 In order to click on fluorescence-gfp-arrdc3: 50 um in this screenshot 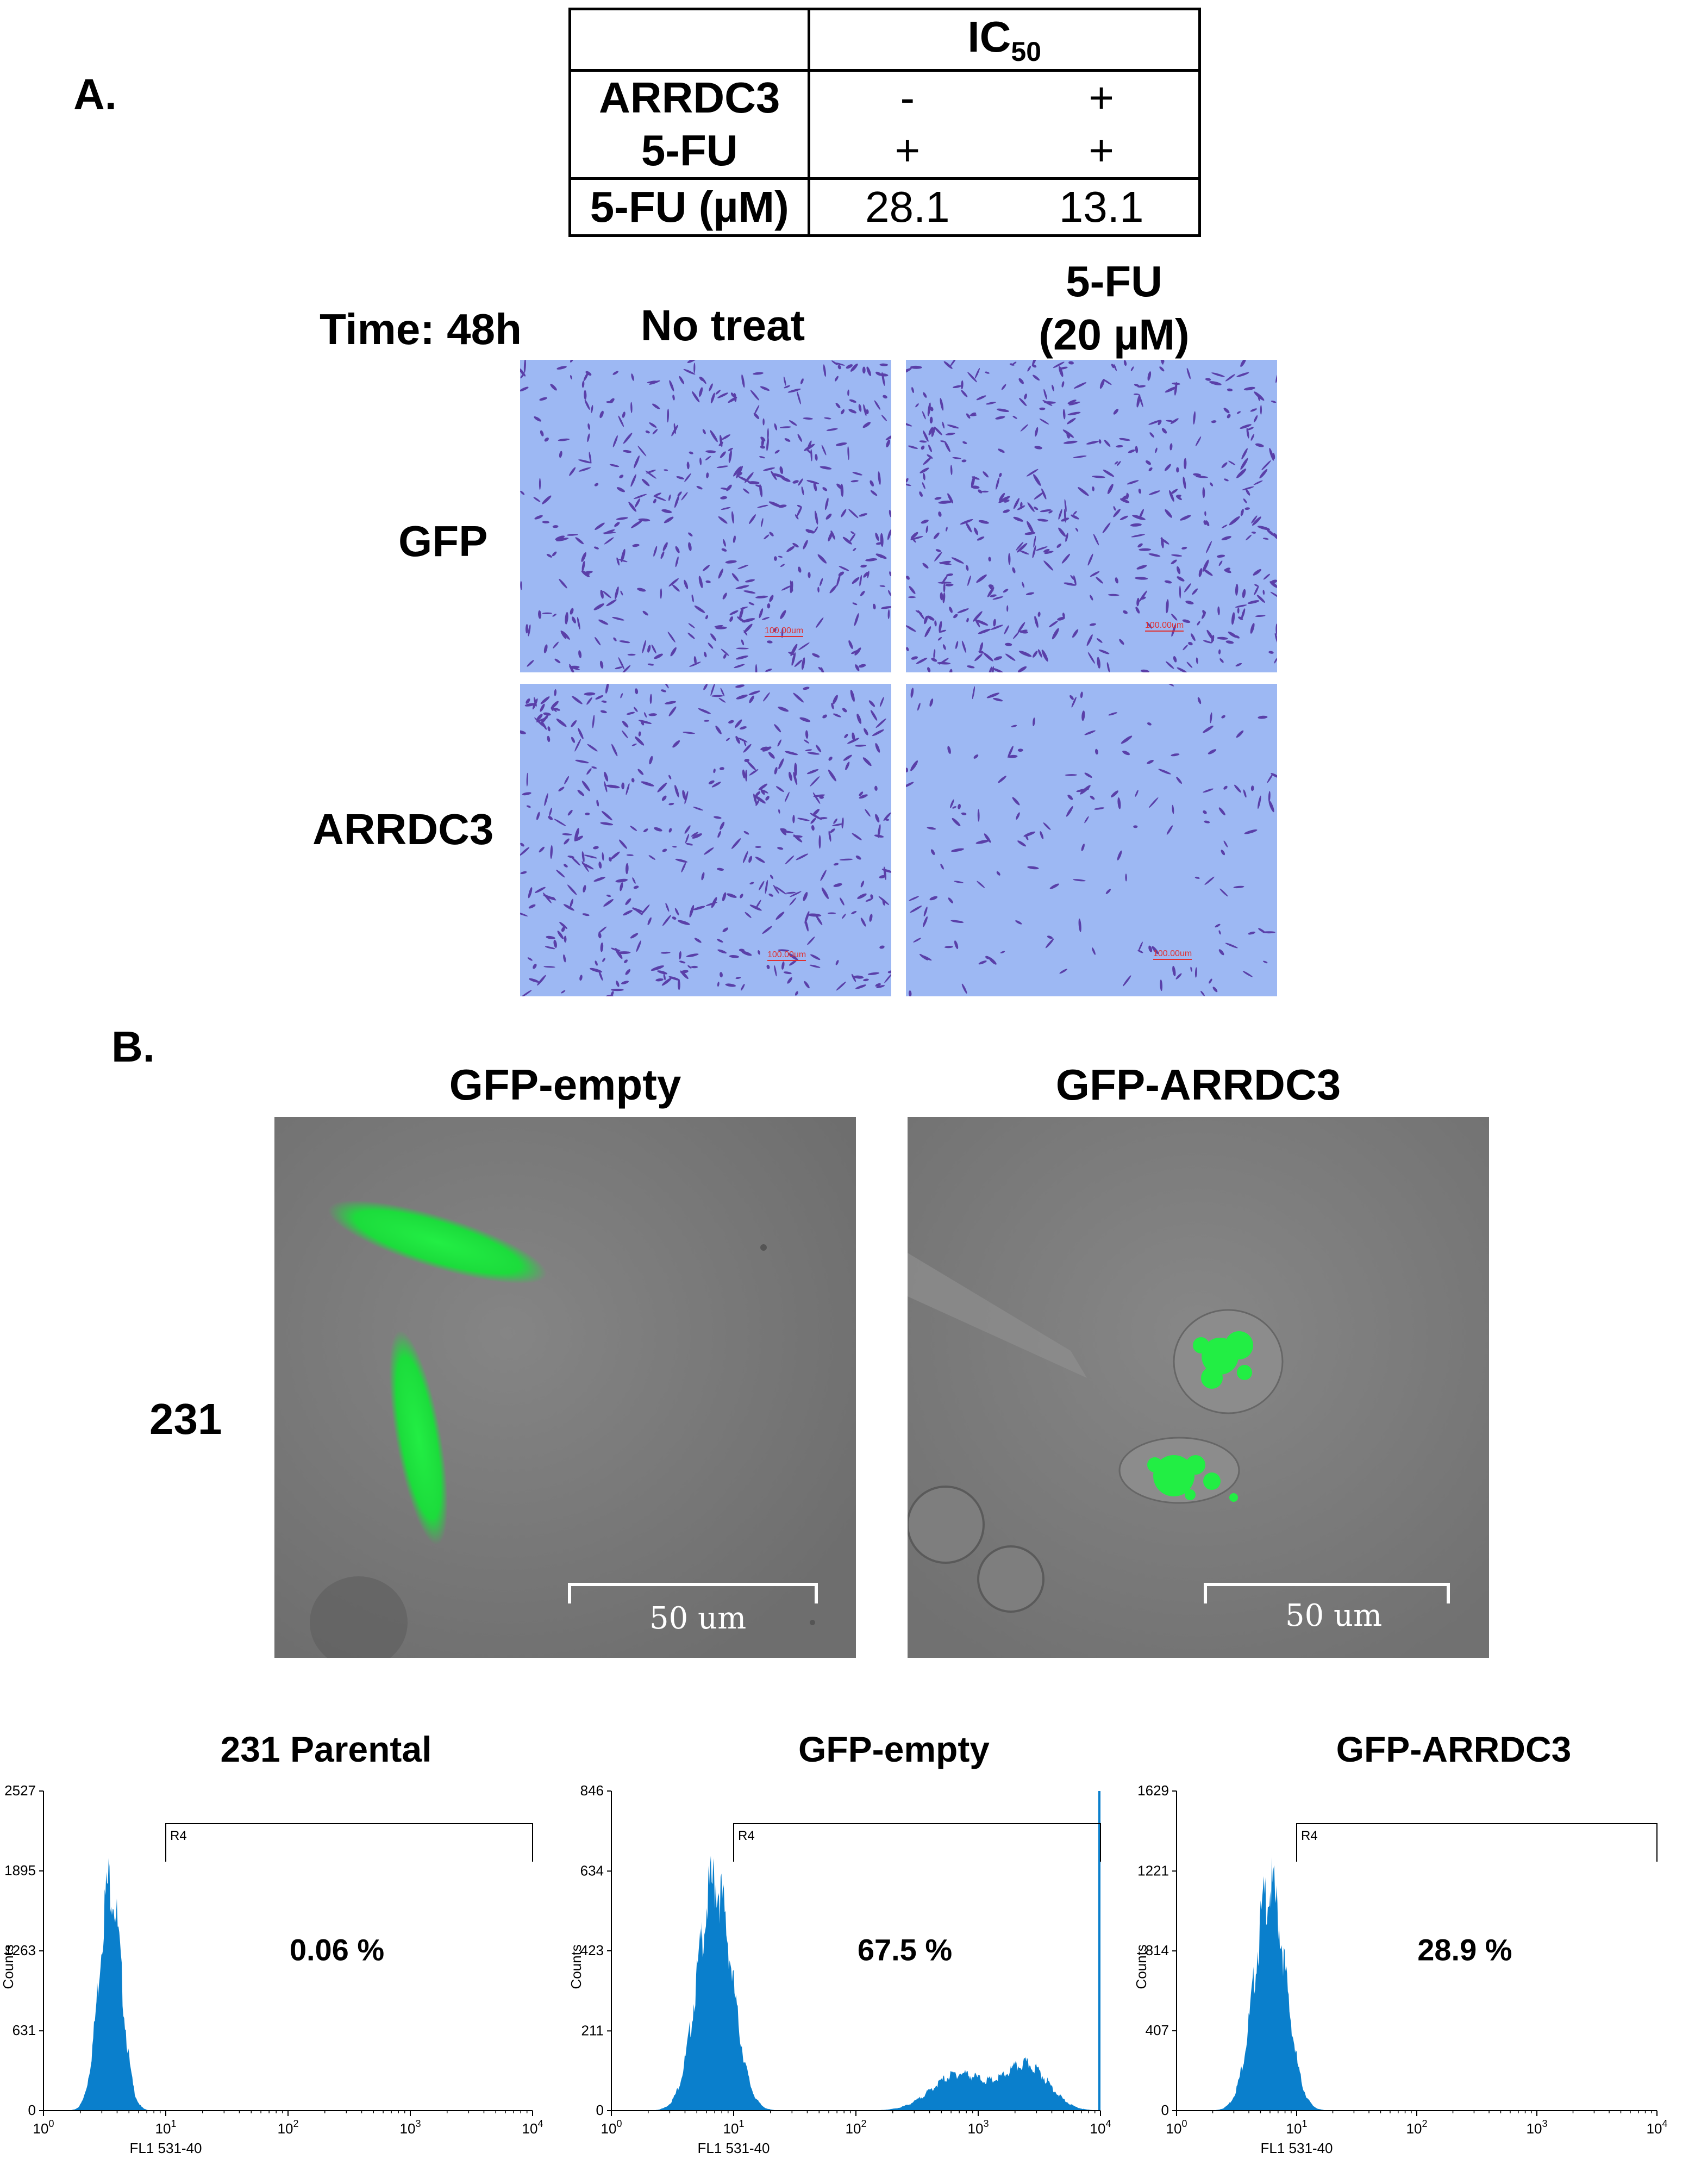, I will do `click(1198, 1387)`.